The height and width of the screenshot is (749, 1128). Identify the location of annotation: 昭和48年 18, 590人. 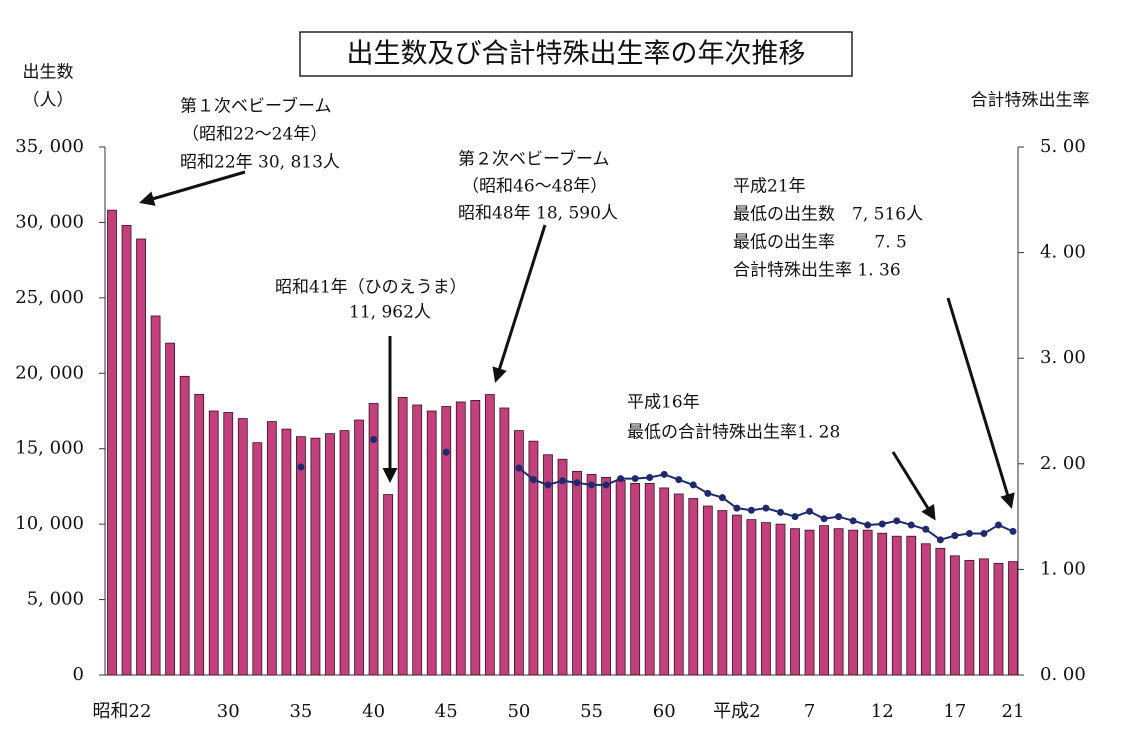
(538, 214).